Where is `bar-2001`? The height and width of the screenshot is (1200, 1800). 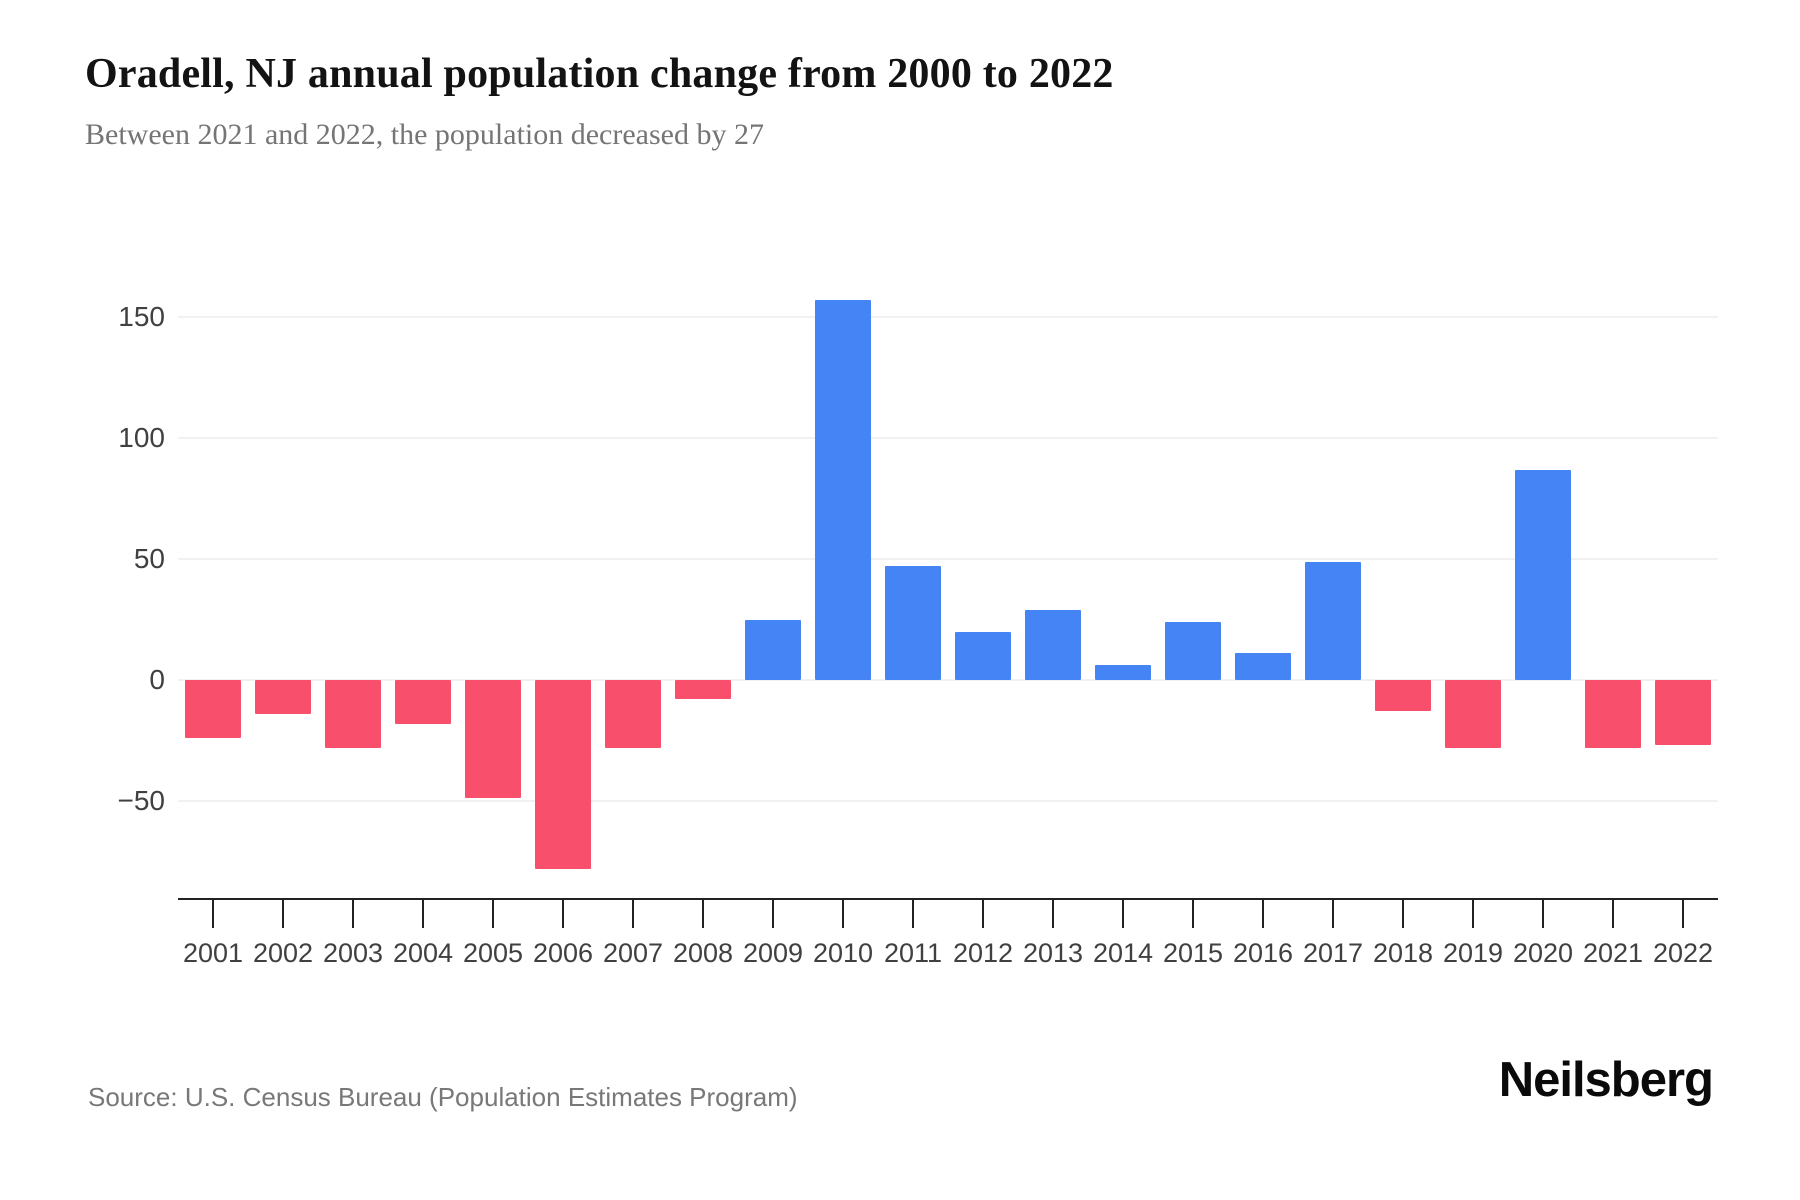
bar-2001 is located at coordinates (213, 709).